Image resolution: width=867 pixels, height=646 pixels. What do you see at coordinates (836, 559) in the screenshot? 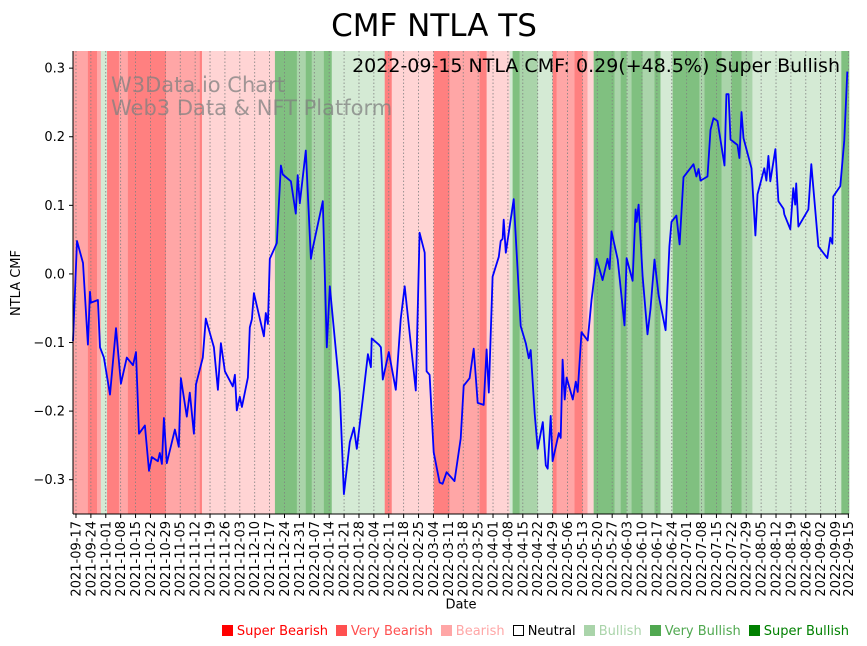
I see `x-tick-label: 2022-09-09` at bounding box center [836, 559].